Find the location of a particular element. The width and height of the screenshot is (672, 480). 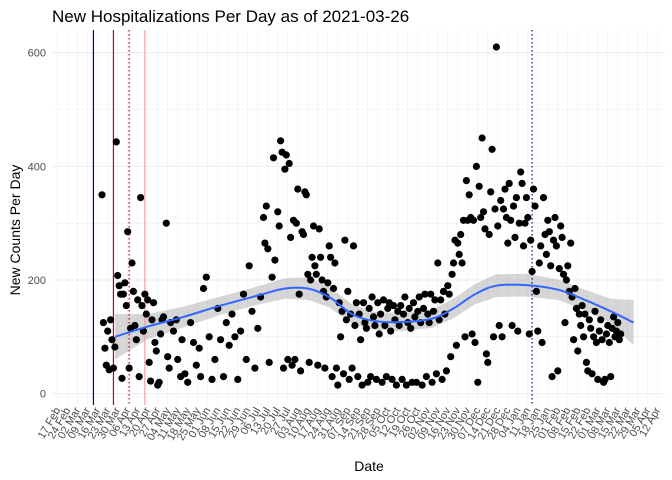

y-axis-title: New Counts Per Day is located at coordinates (15, 230).